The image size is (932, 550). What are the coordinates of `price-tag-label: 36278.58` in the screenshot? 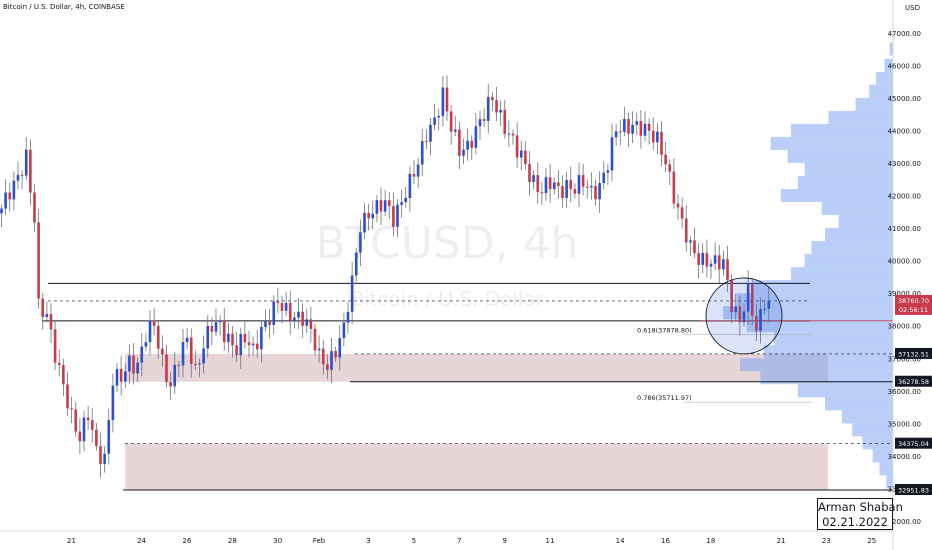 It's located at (913, 382).